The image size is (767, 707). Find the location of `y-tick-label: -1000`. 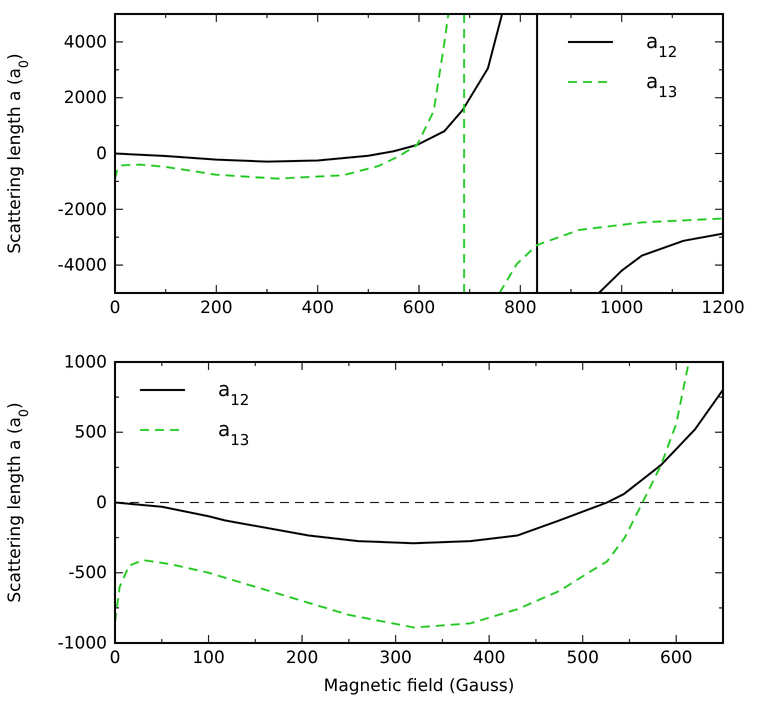

y-tick-label: -1000 is located at coordinates (82, 643).